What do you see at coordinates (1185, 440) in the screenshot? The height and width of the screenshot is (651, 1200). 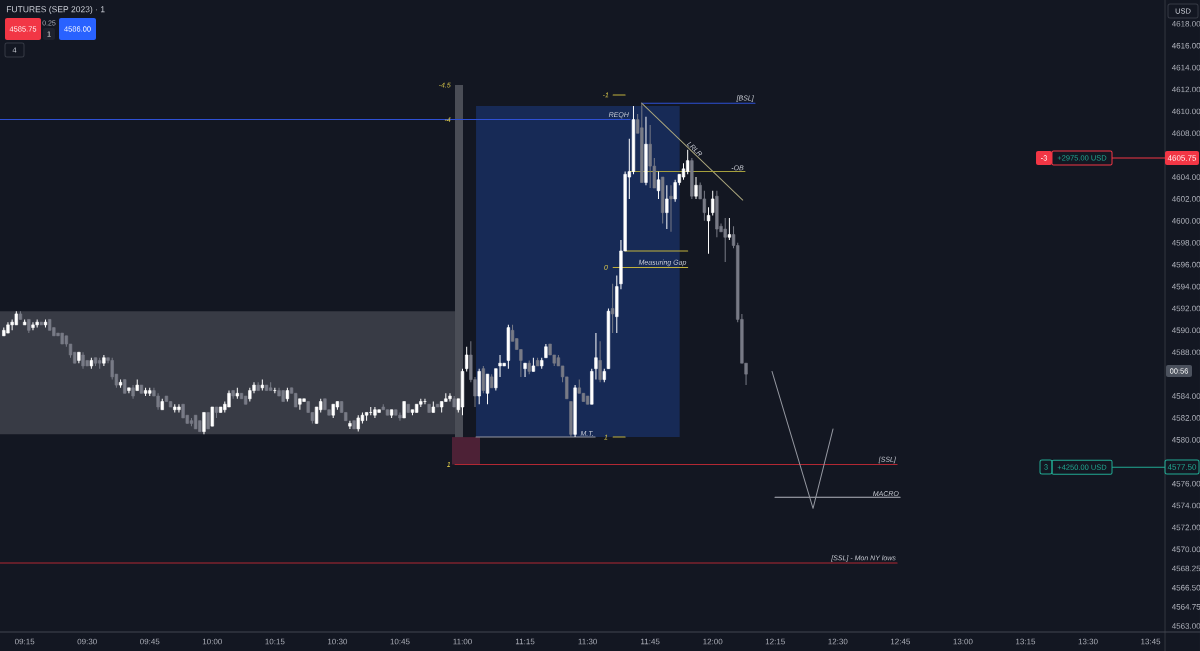 I see `y-tick-label: 4580.00` at bounding box center [1185, 440].